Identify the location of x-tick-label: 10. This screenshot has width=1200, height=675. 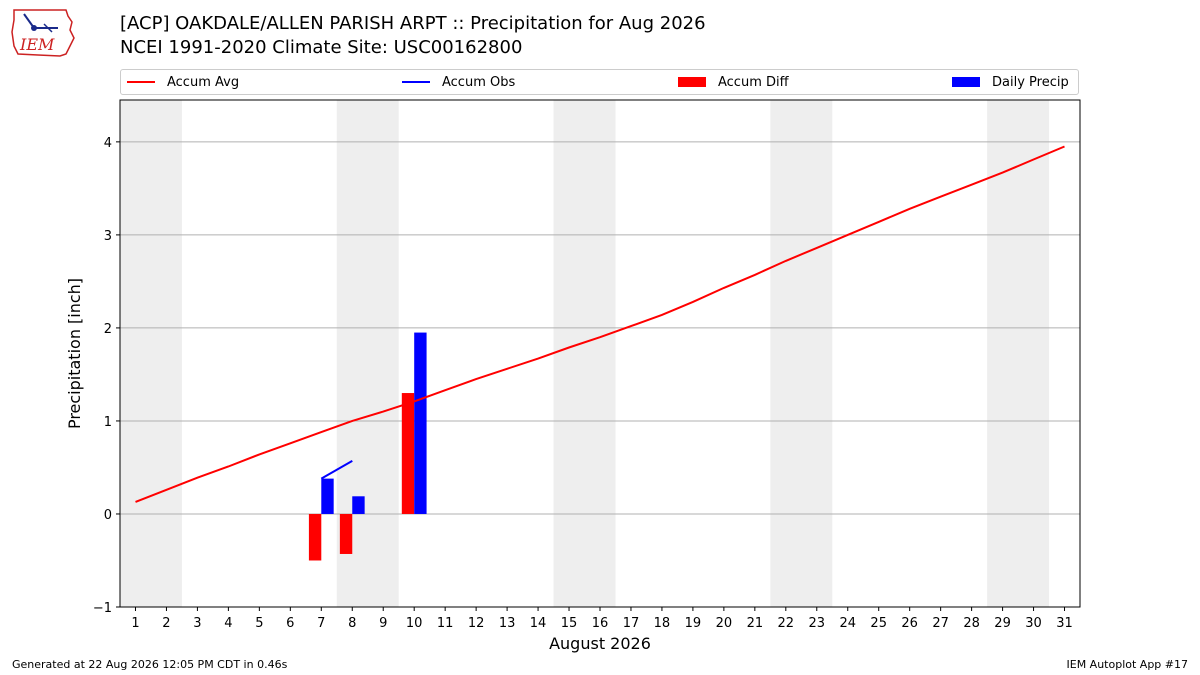
(414, 623).